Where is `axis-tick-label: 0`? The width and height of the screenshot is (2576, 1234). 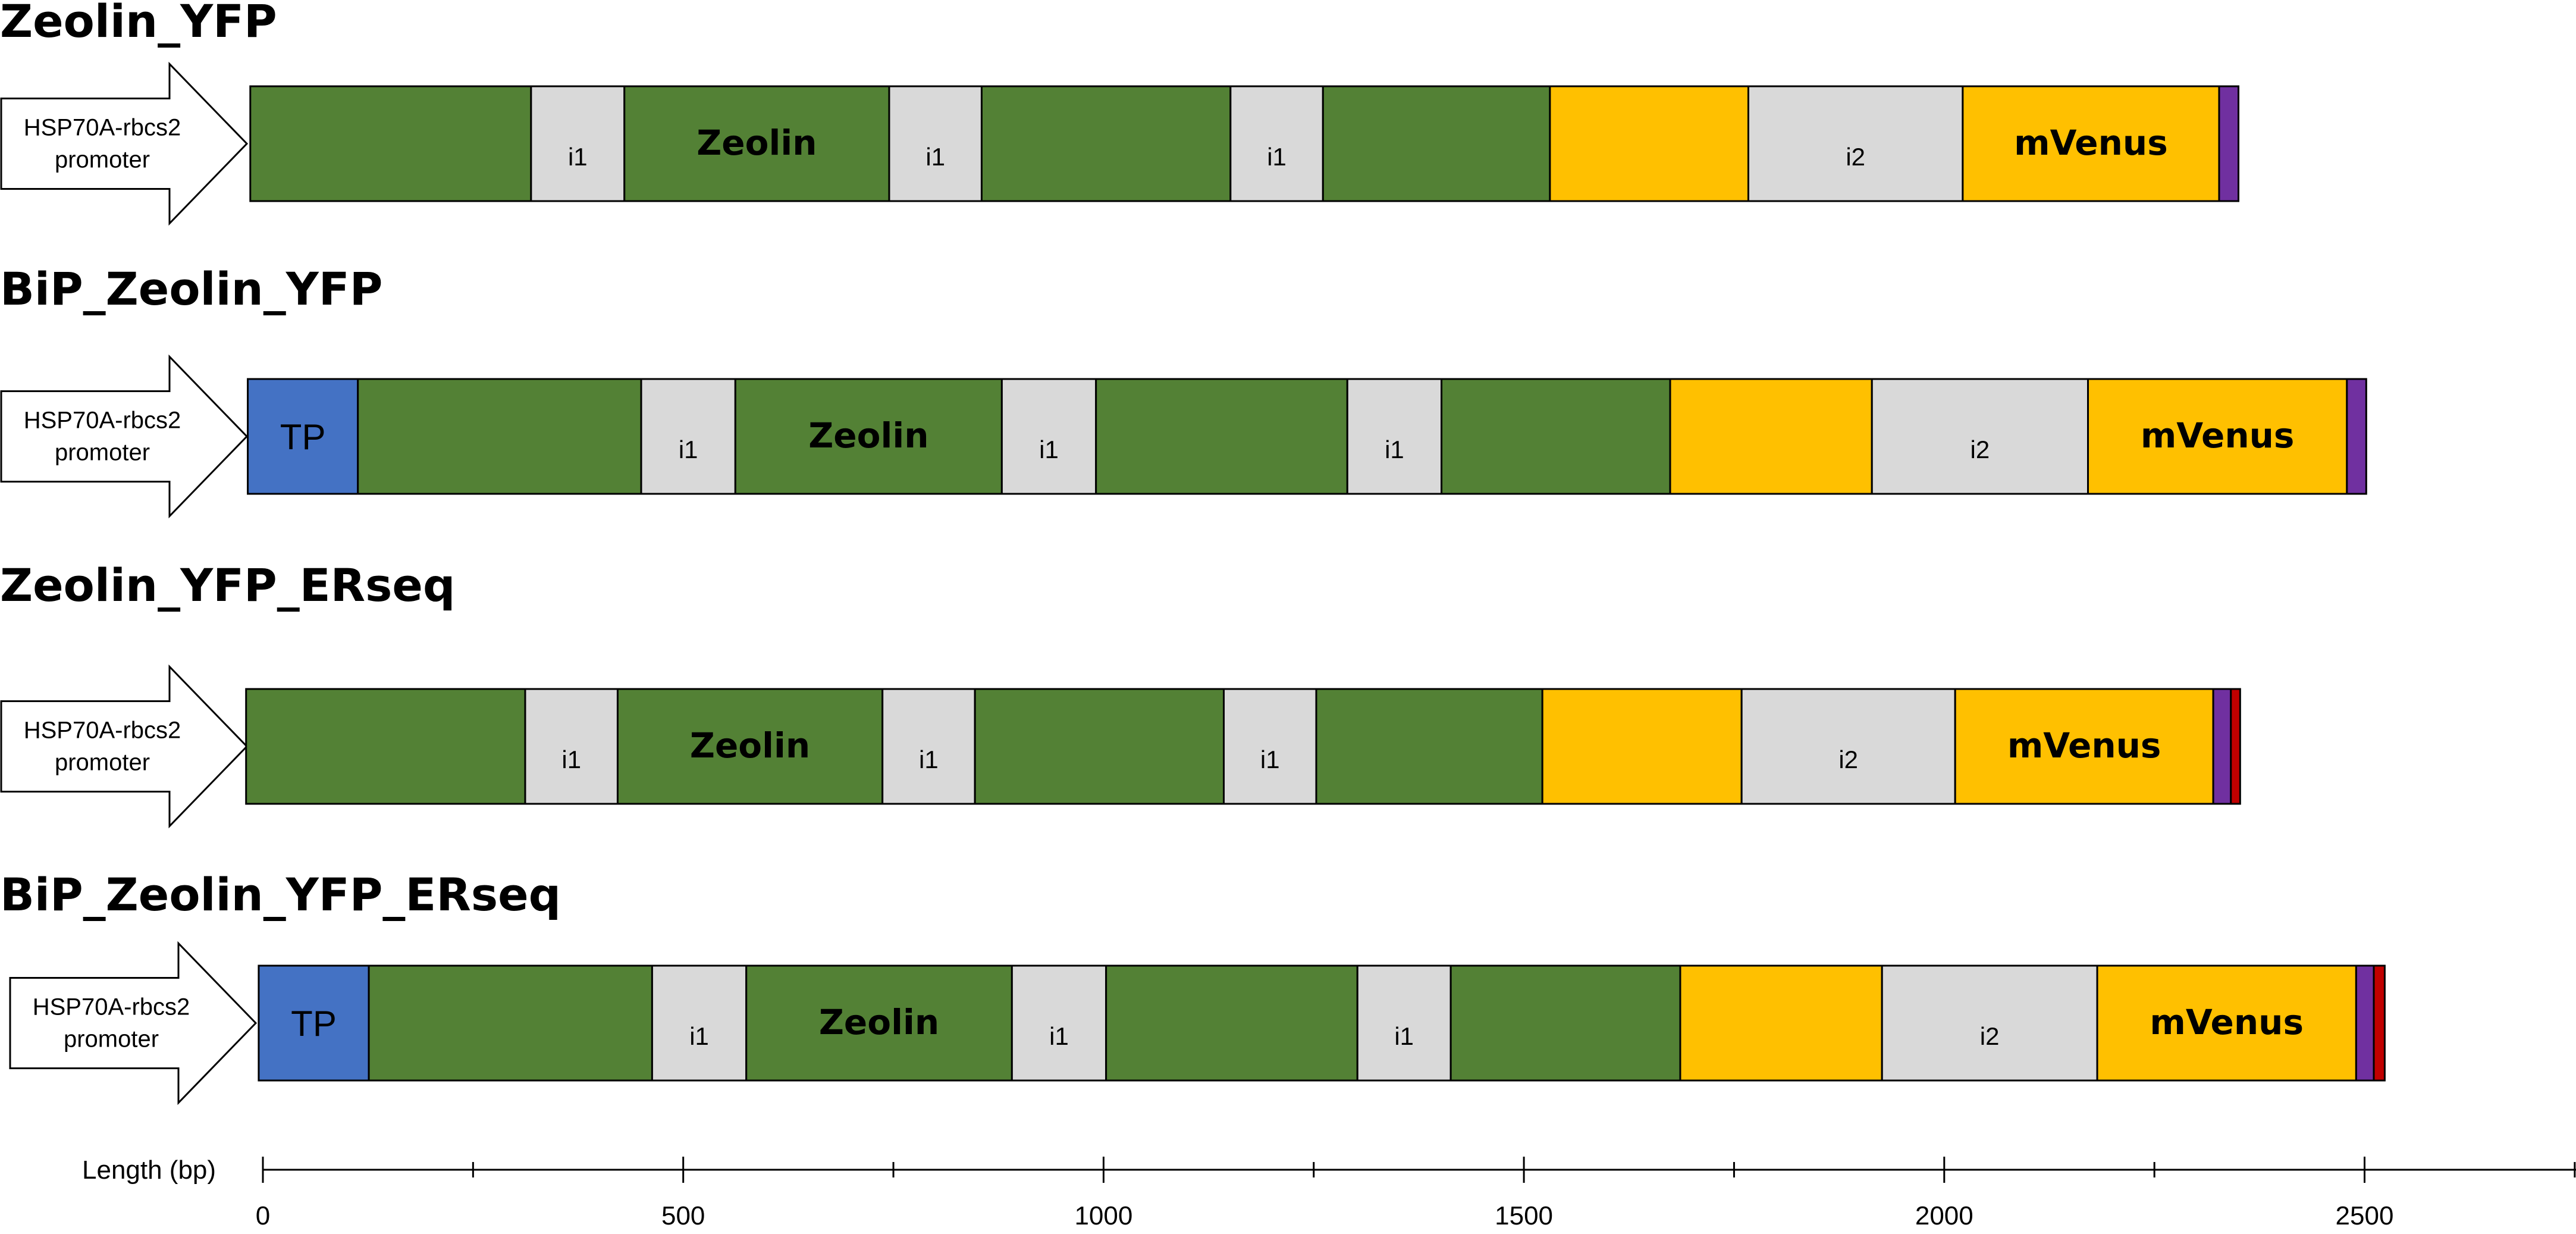
axis-tick-label: 0 is located at coordinates (263, 1215).